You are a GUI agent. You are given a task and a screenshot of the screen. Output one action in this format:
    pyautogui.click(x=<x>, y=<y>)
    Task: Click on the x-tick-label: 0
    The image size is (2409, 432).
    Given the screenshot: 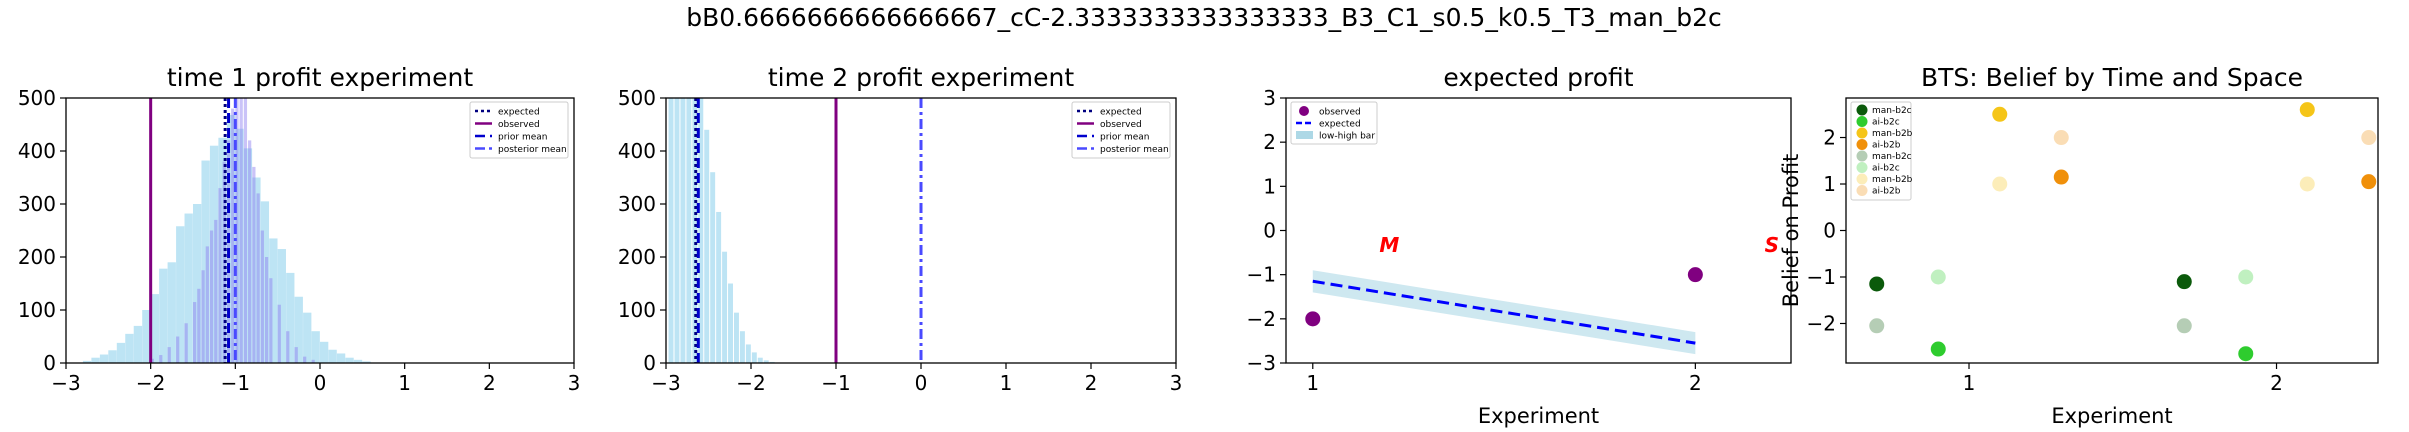 What is the action you would take?
    pyautogui.click(x=320, y=383)
    